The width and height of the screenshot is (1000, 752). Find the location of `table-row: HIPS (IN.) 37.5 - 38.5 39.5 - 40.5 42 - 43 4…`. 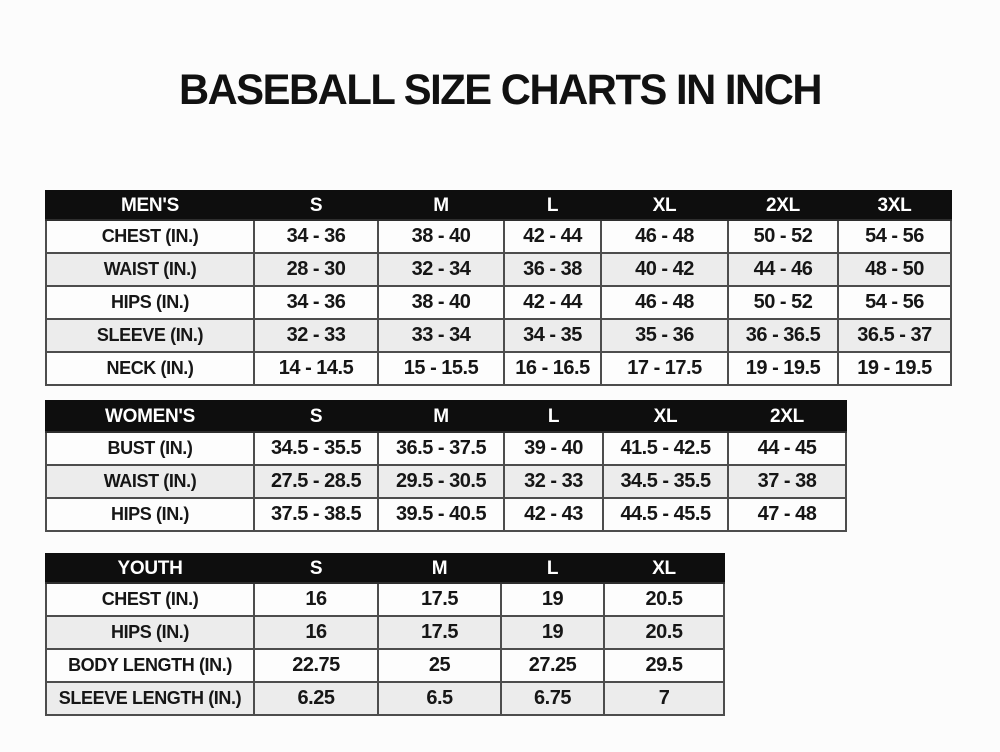

table-row: HIPS (IN.) 37.5 - 38.5 39.5 - 40.5 42 - 43 4… is located at coordinates (446, 514).